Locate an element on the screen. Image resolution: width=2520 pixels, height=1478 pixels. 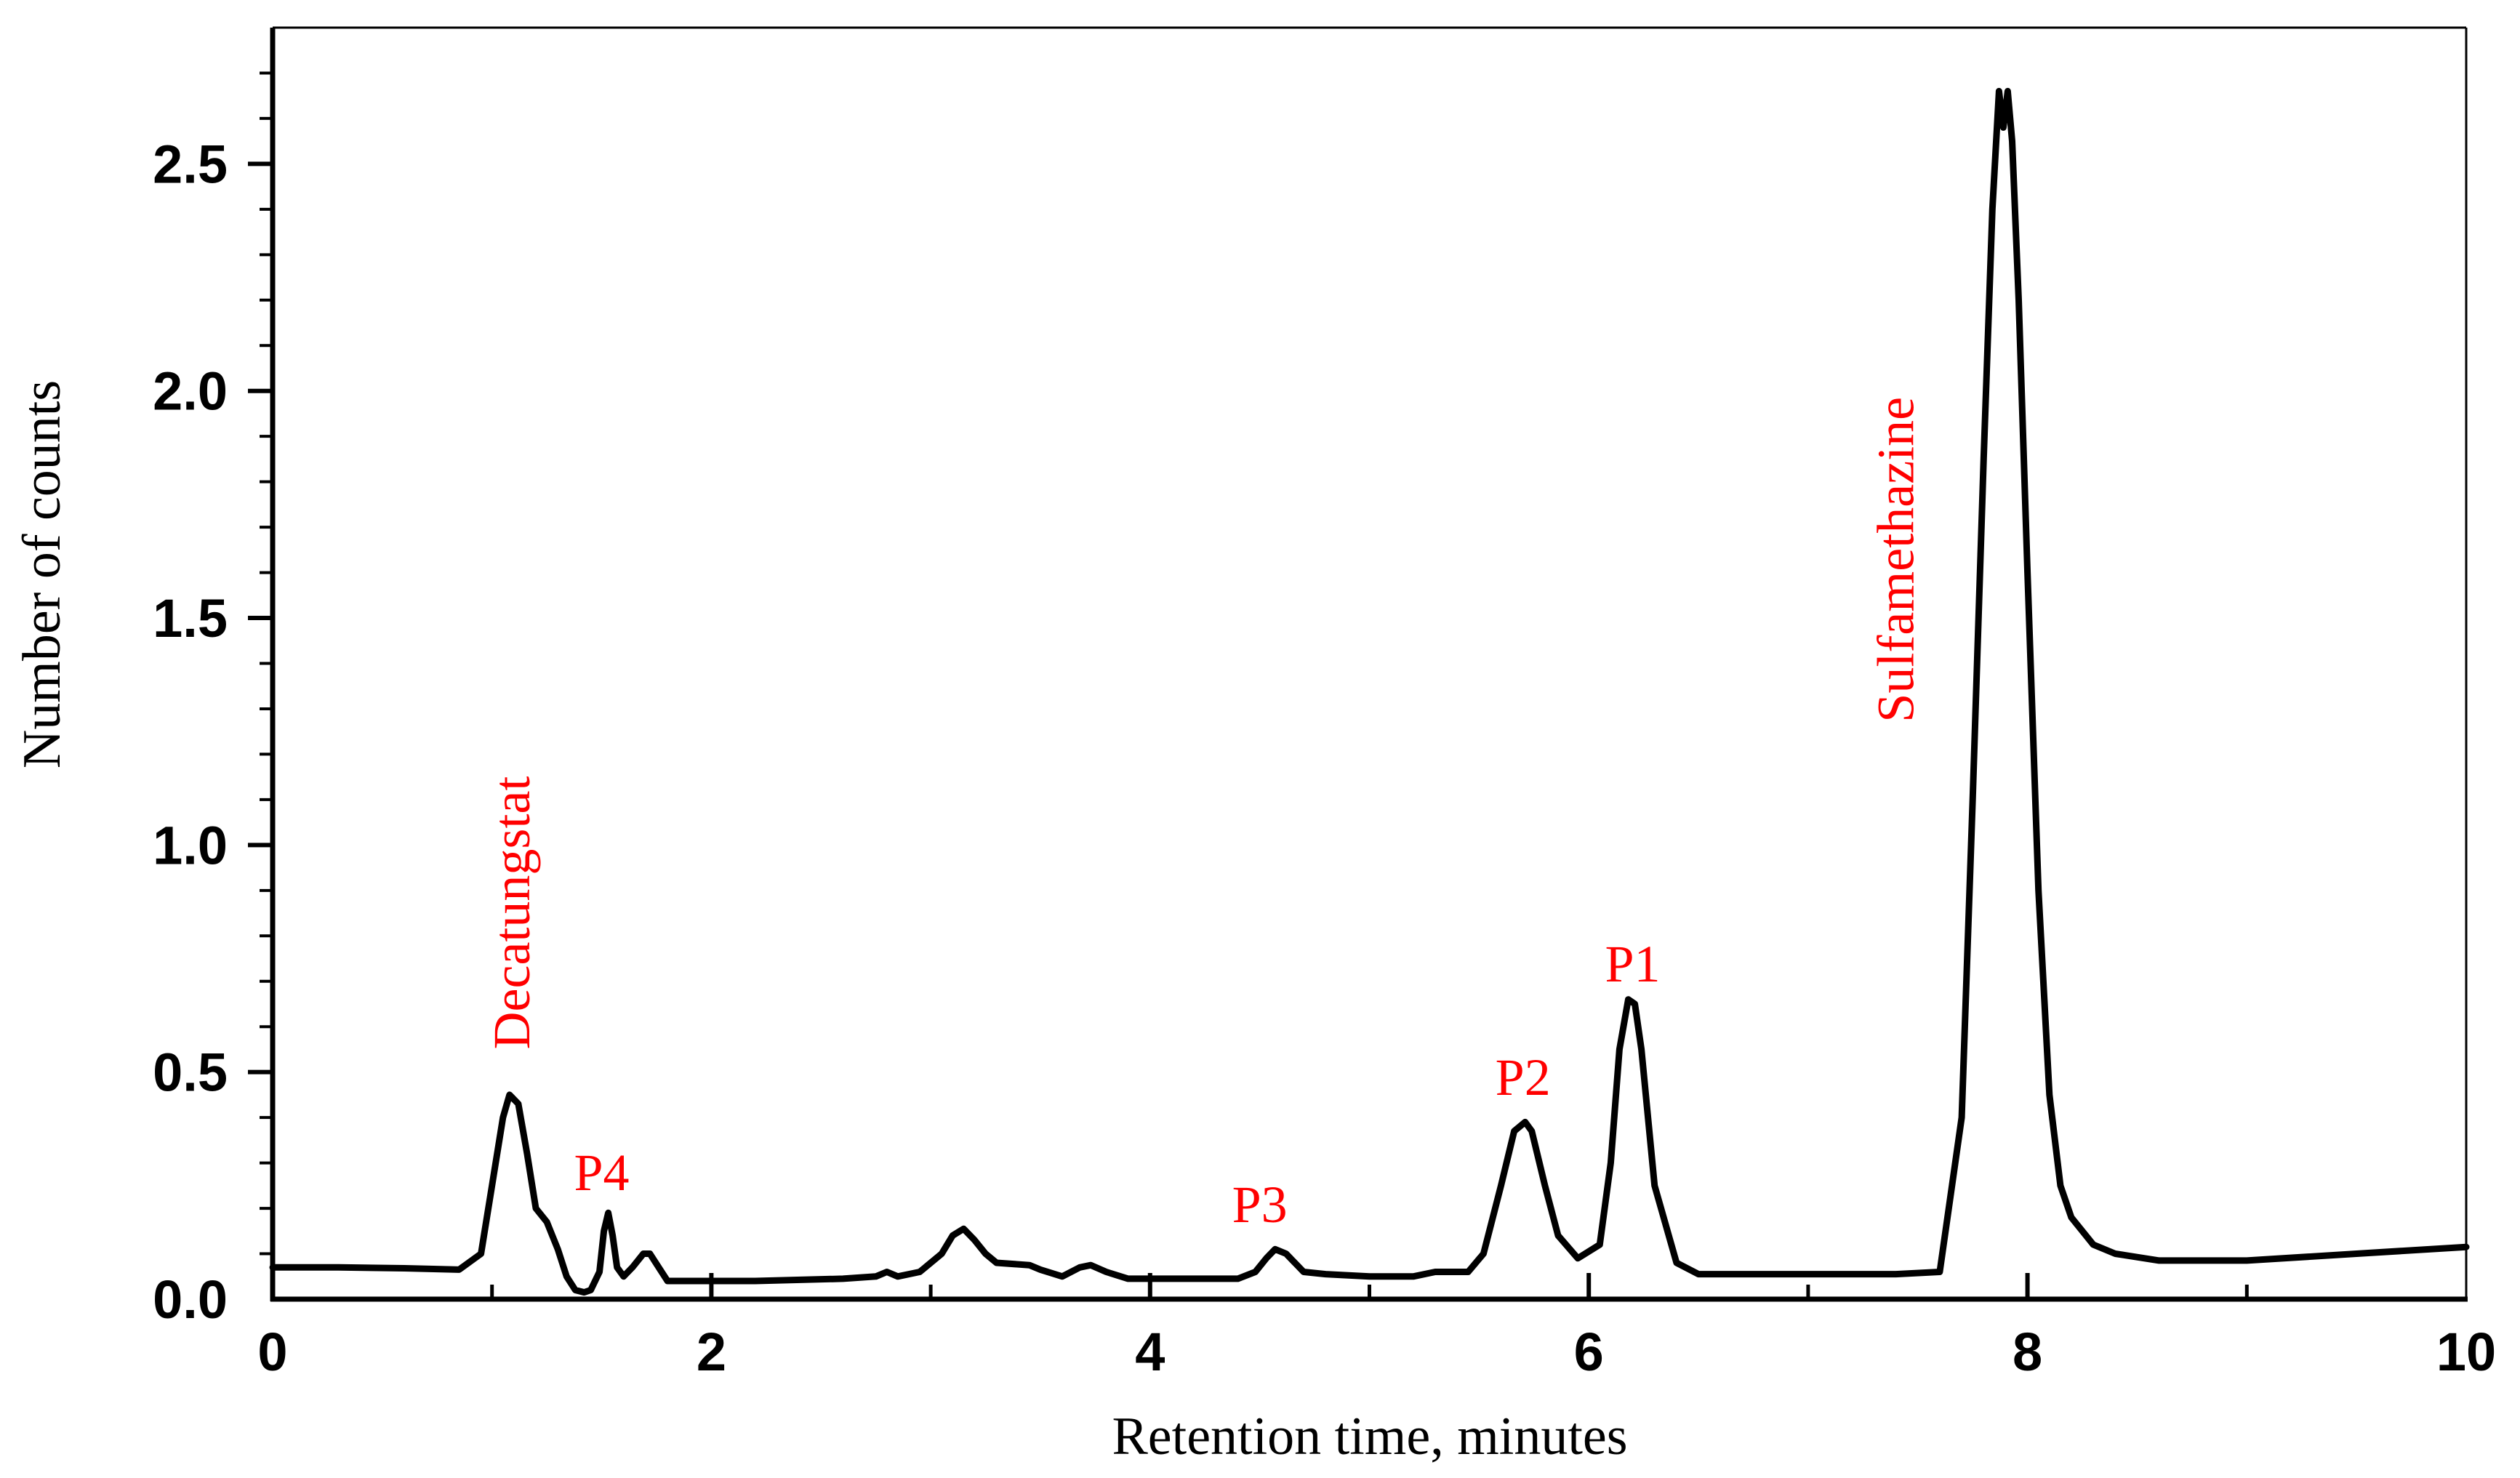
peak-annotation: P4 is located at coordinates (602, 1173).